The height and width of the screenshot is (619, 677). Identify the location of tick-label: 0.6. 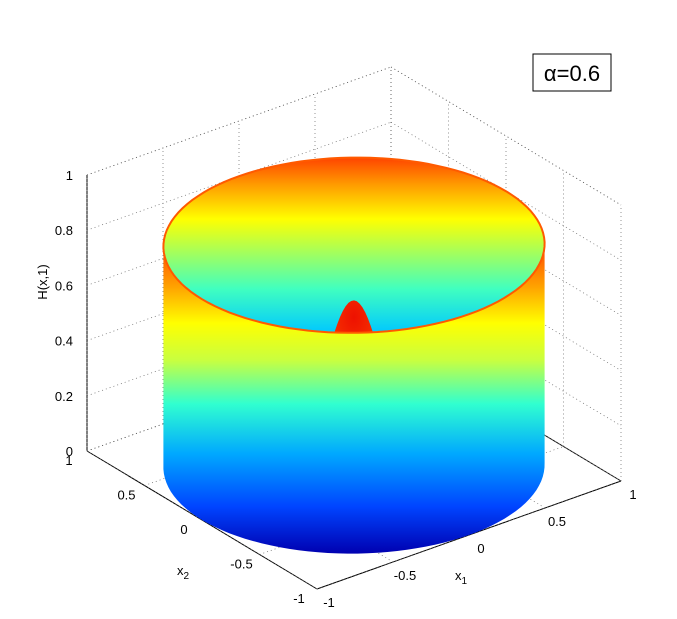
(64, 285).